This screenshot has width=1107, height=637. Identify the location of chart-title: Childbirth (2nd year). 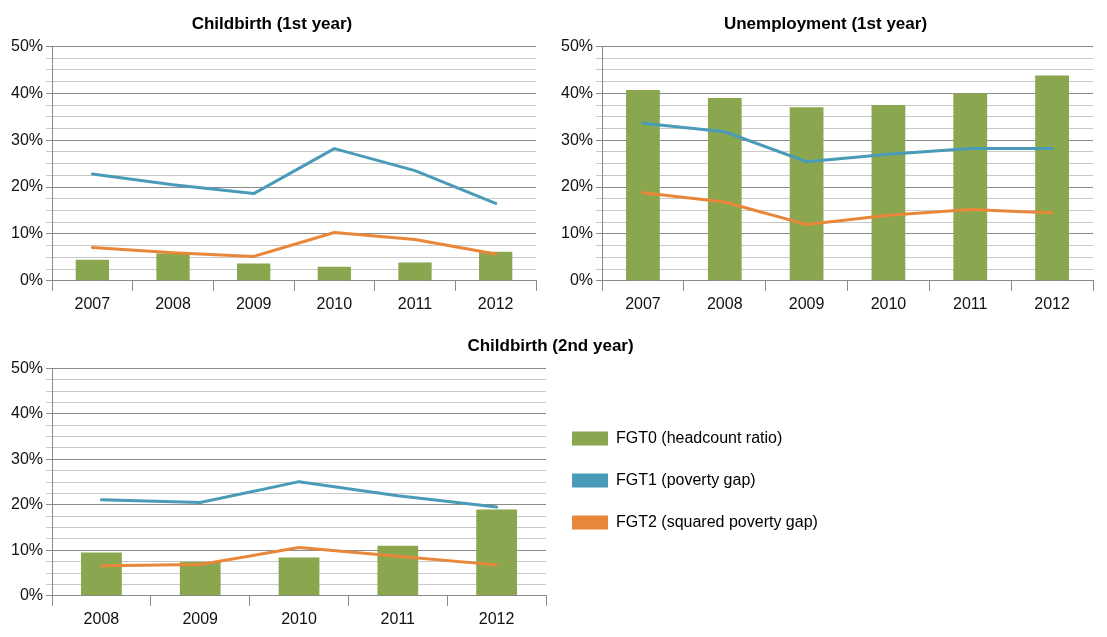
(550, 345).